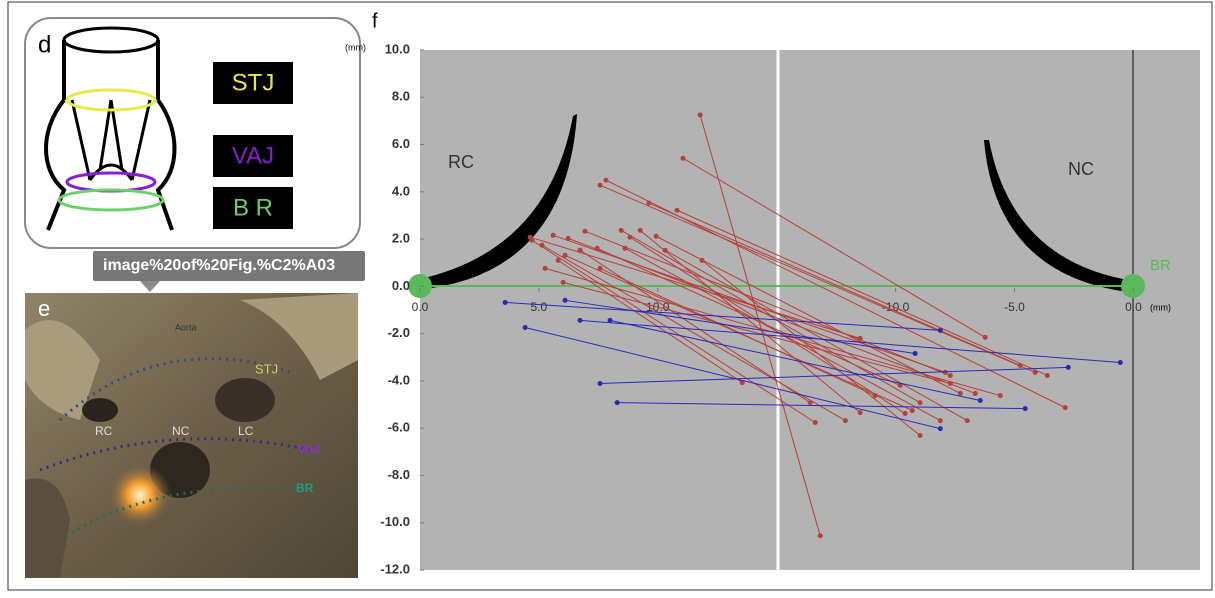 The height and width of the screenshot is (598, 1215). What do you see at coordinates (1160, 307) in the screenshot?
I see `x-unit: (mm)` at bounding box center [1160, 307].